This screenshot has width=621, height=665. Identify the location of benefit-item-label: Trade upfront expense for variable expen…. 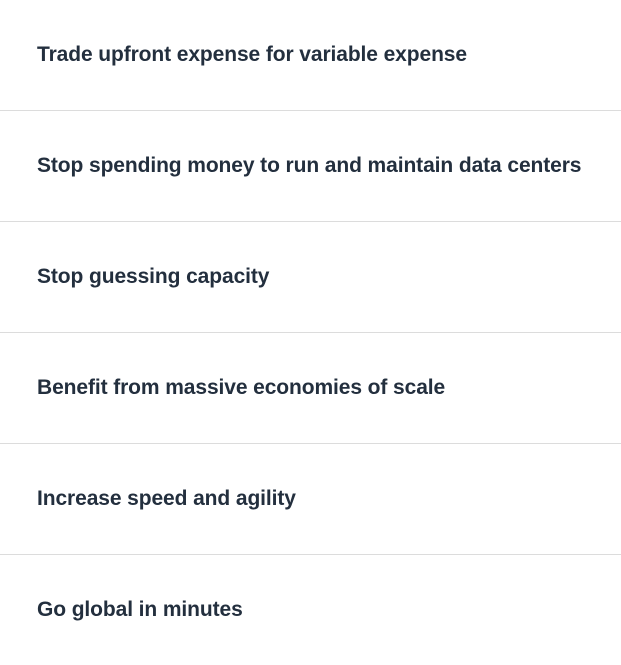
(252, 54).